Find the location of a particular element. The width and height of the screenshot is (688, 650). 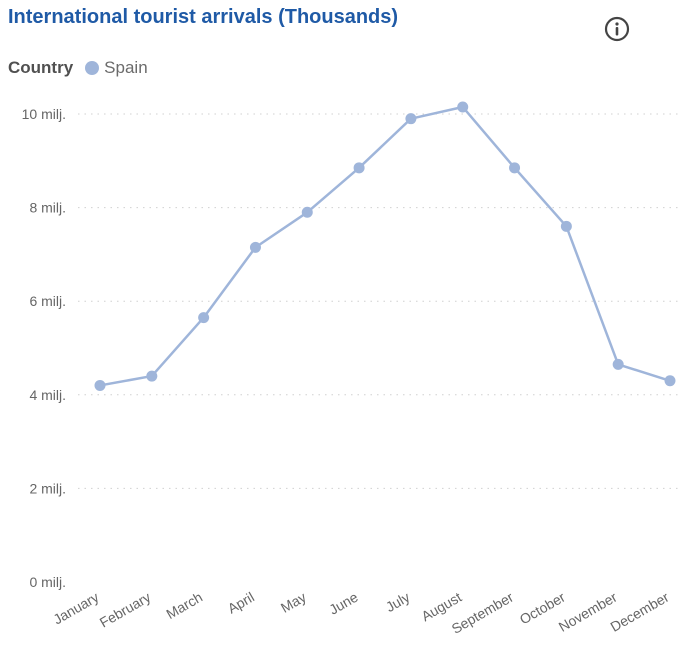

y-tick-label: 2 milj. is located at coordinates (47, 488).